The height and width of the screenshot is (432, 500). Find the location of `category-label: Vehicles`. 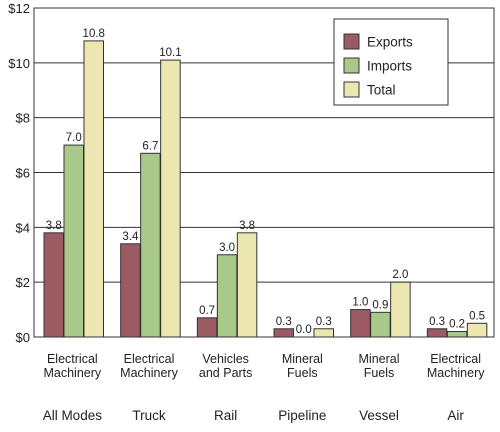

category-label: Vehicles is located at coordinates (225, 359).